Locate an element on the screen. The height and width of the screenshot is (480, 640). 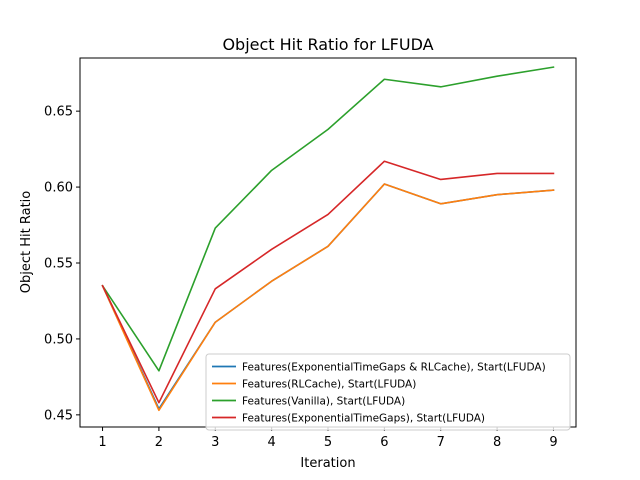
y-tick-label: 0.45 is located at coordinates (58, 415).